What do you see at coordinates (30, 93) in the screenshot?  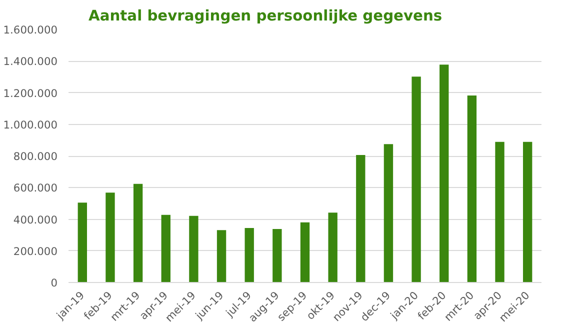 I see `y-tick-label: 1.200.000` at bounding box center [30, 93].